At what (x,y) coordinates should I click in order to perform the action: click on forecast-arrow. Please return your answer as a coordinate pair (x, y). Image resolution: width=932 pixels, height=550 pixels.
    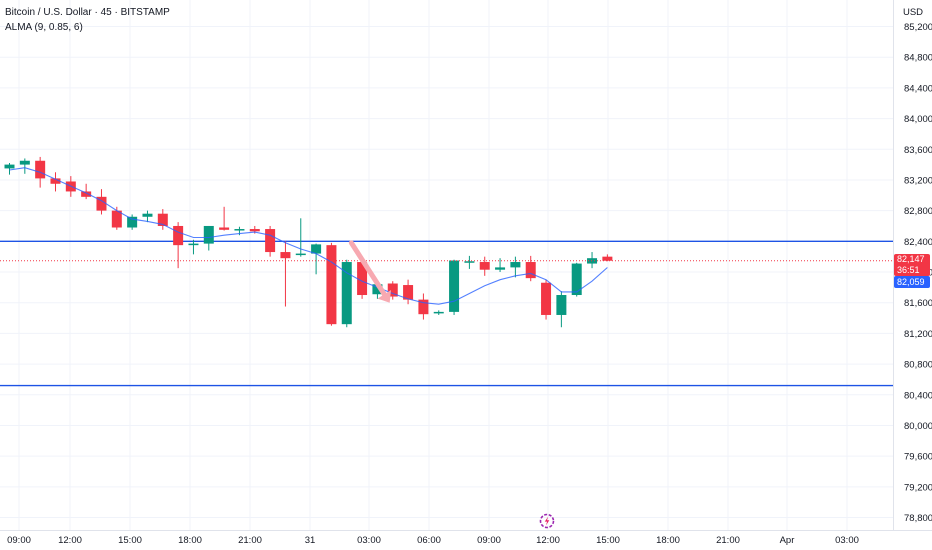
    Looking at the image, I should click on (370, 271).